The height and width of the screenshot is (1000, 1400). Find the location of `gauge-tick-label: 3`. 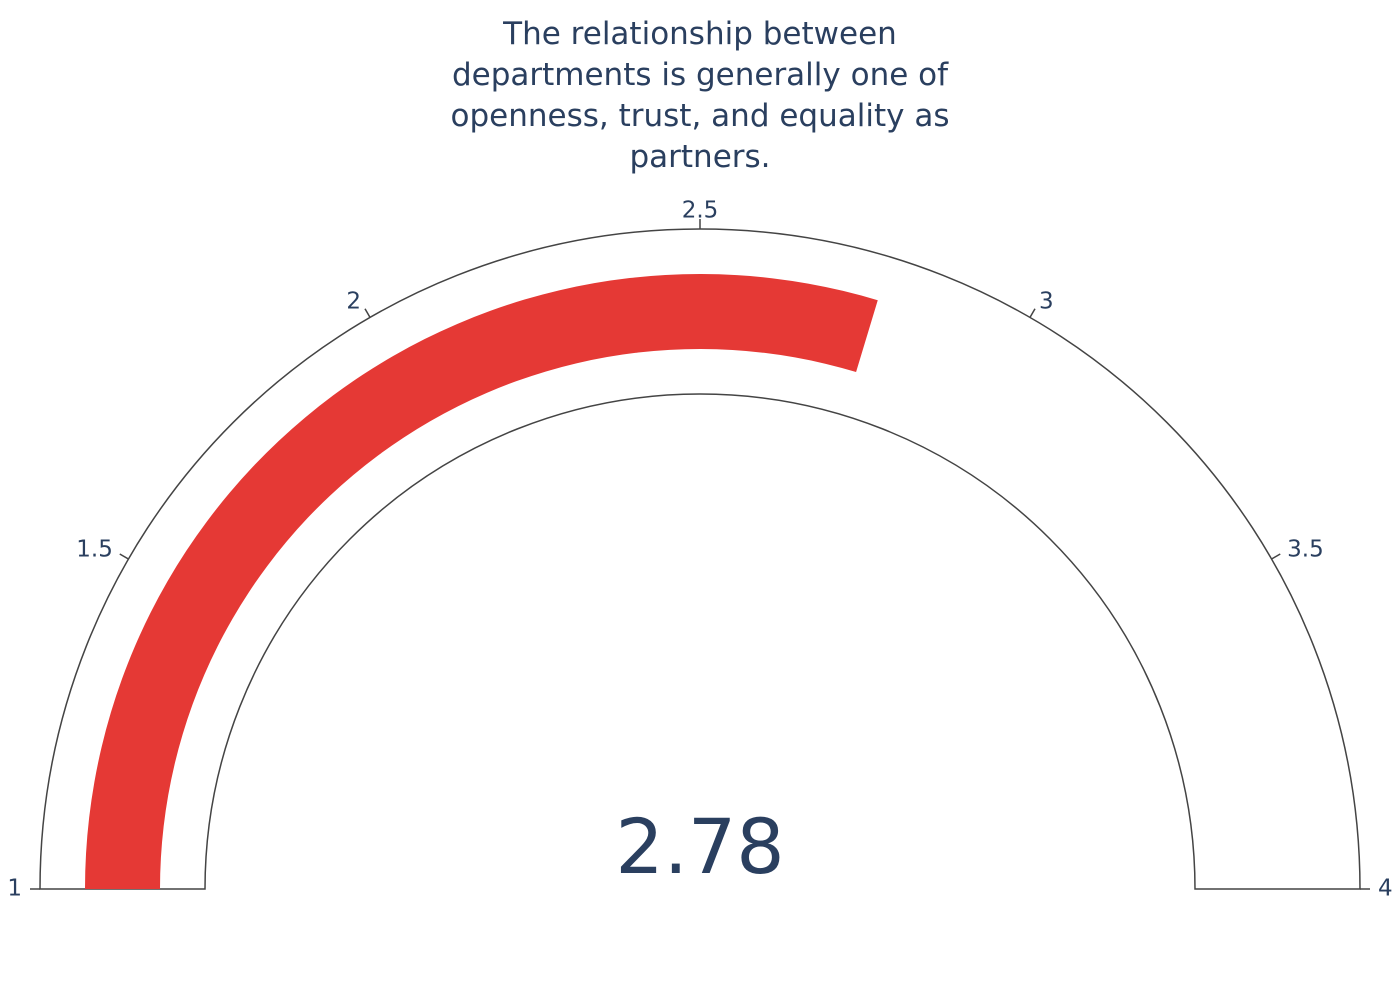

gauge-tick-label: 3 is located at coordinates (1046, 301).